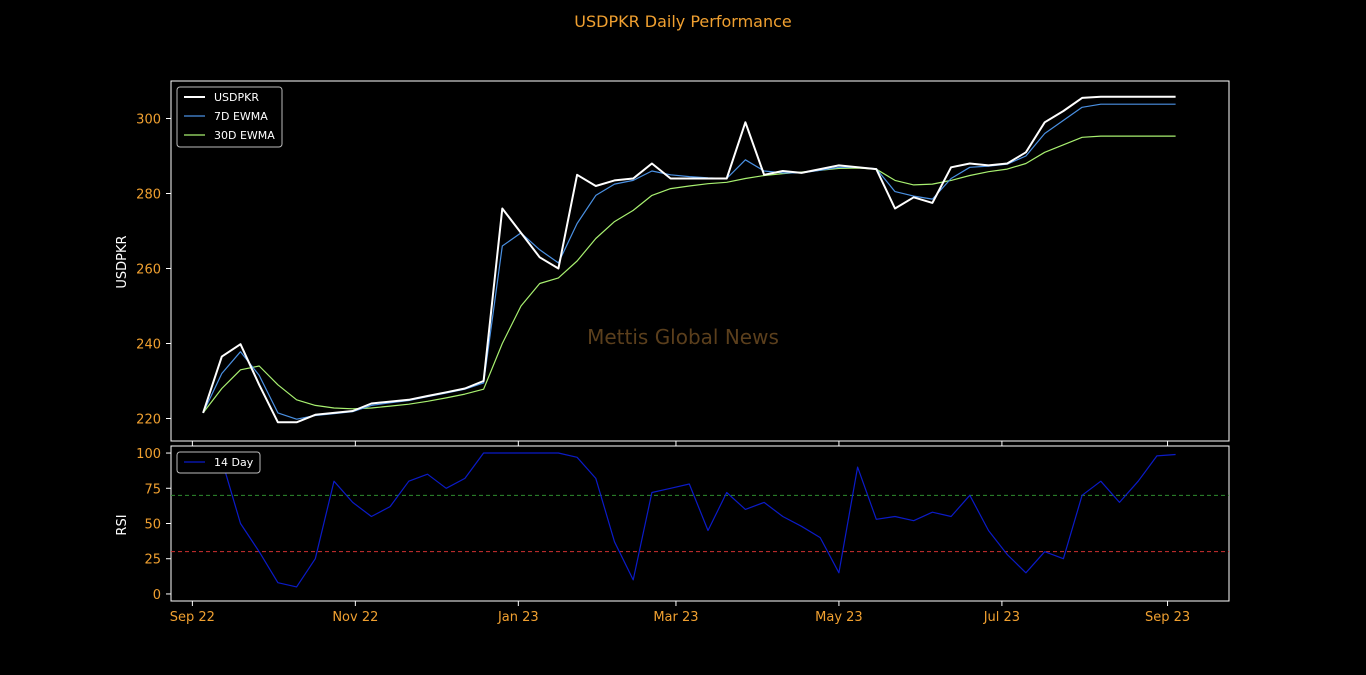  I want to click on price-y-tick-label-220: 220, so click(148, 420).